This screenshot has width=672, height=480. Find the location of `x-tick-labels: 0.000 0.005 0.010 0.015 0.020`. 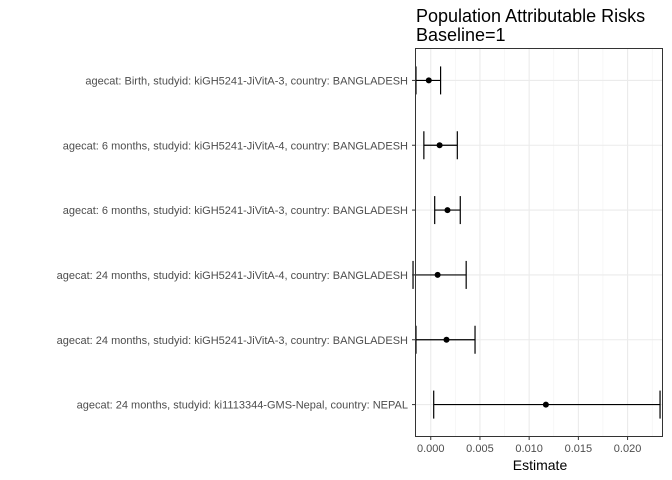

x-tick-labels: 0.000 0.005 0.010 0.015 0.020 is located at coordinates (529, 446).